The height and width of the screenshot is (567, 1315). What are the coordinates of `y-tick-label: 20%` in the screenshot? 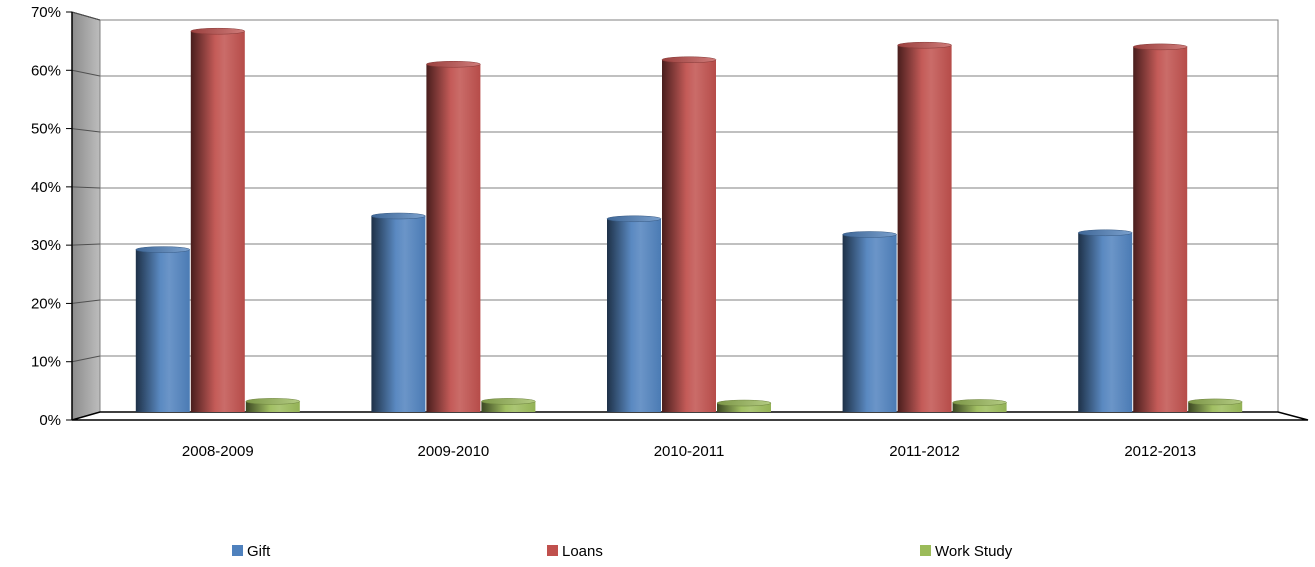 It's located at (46, 303).